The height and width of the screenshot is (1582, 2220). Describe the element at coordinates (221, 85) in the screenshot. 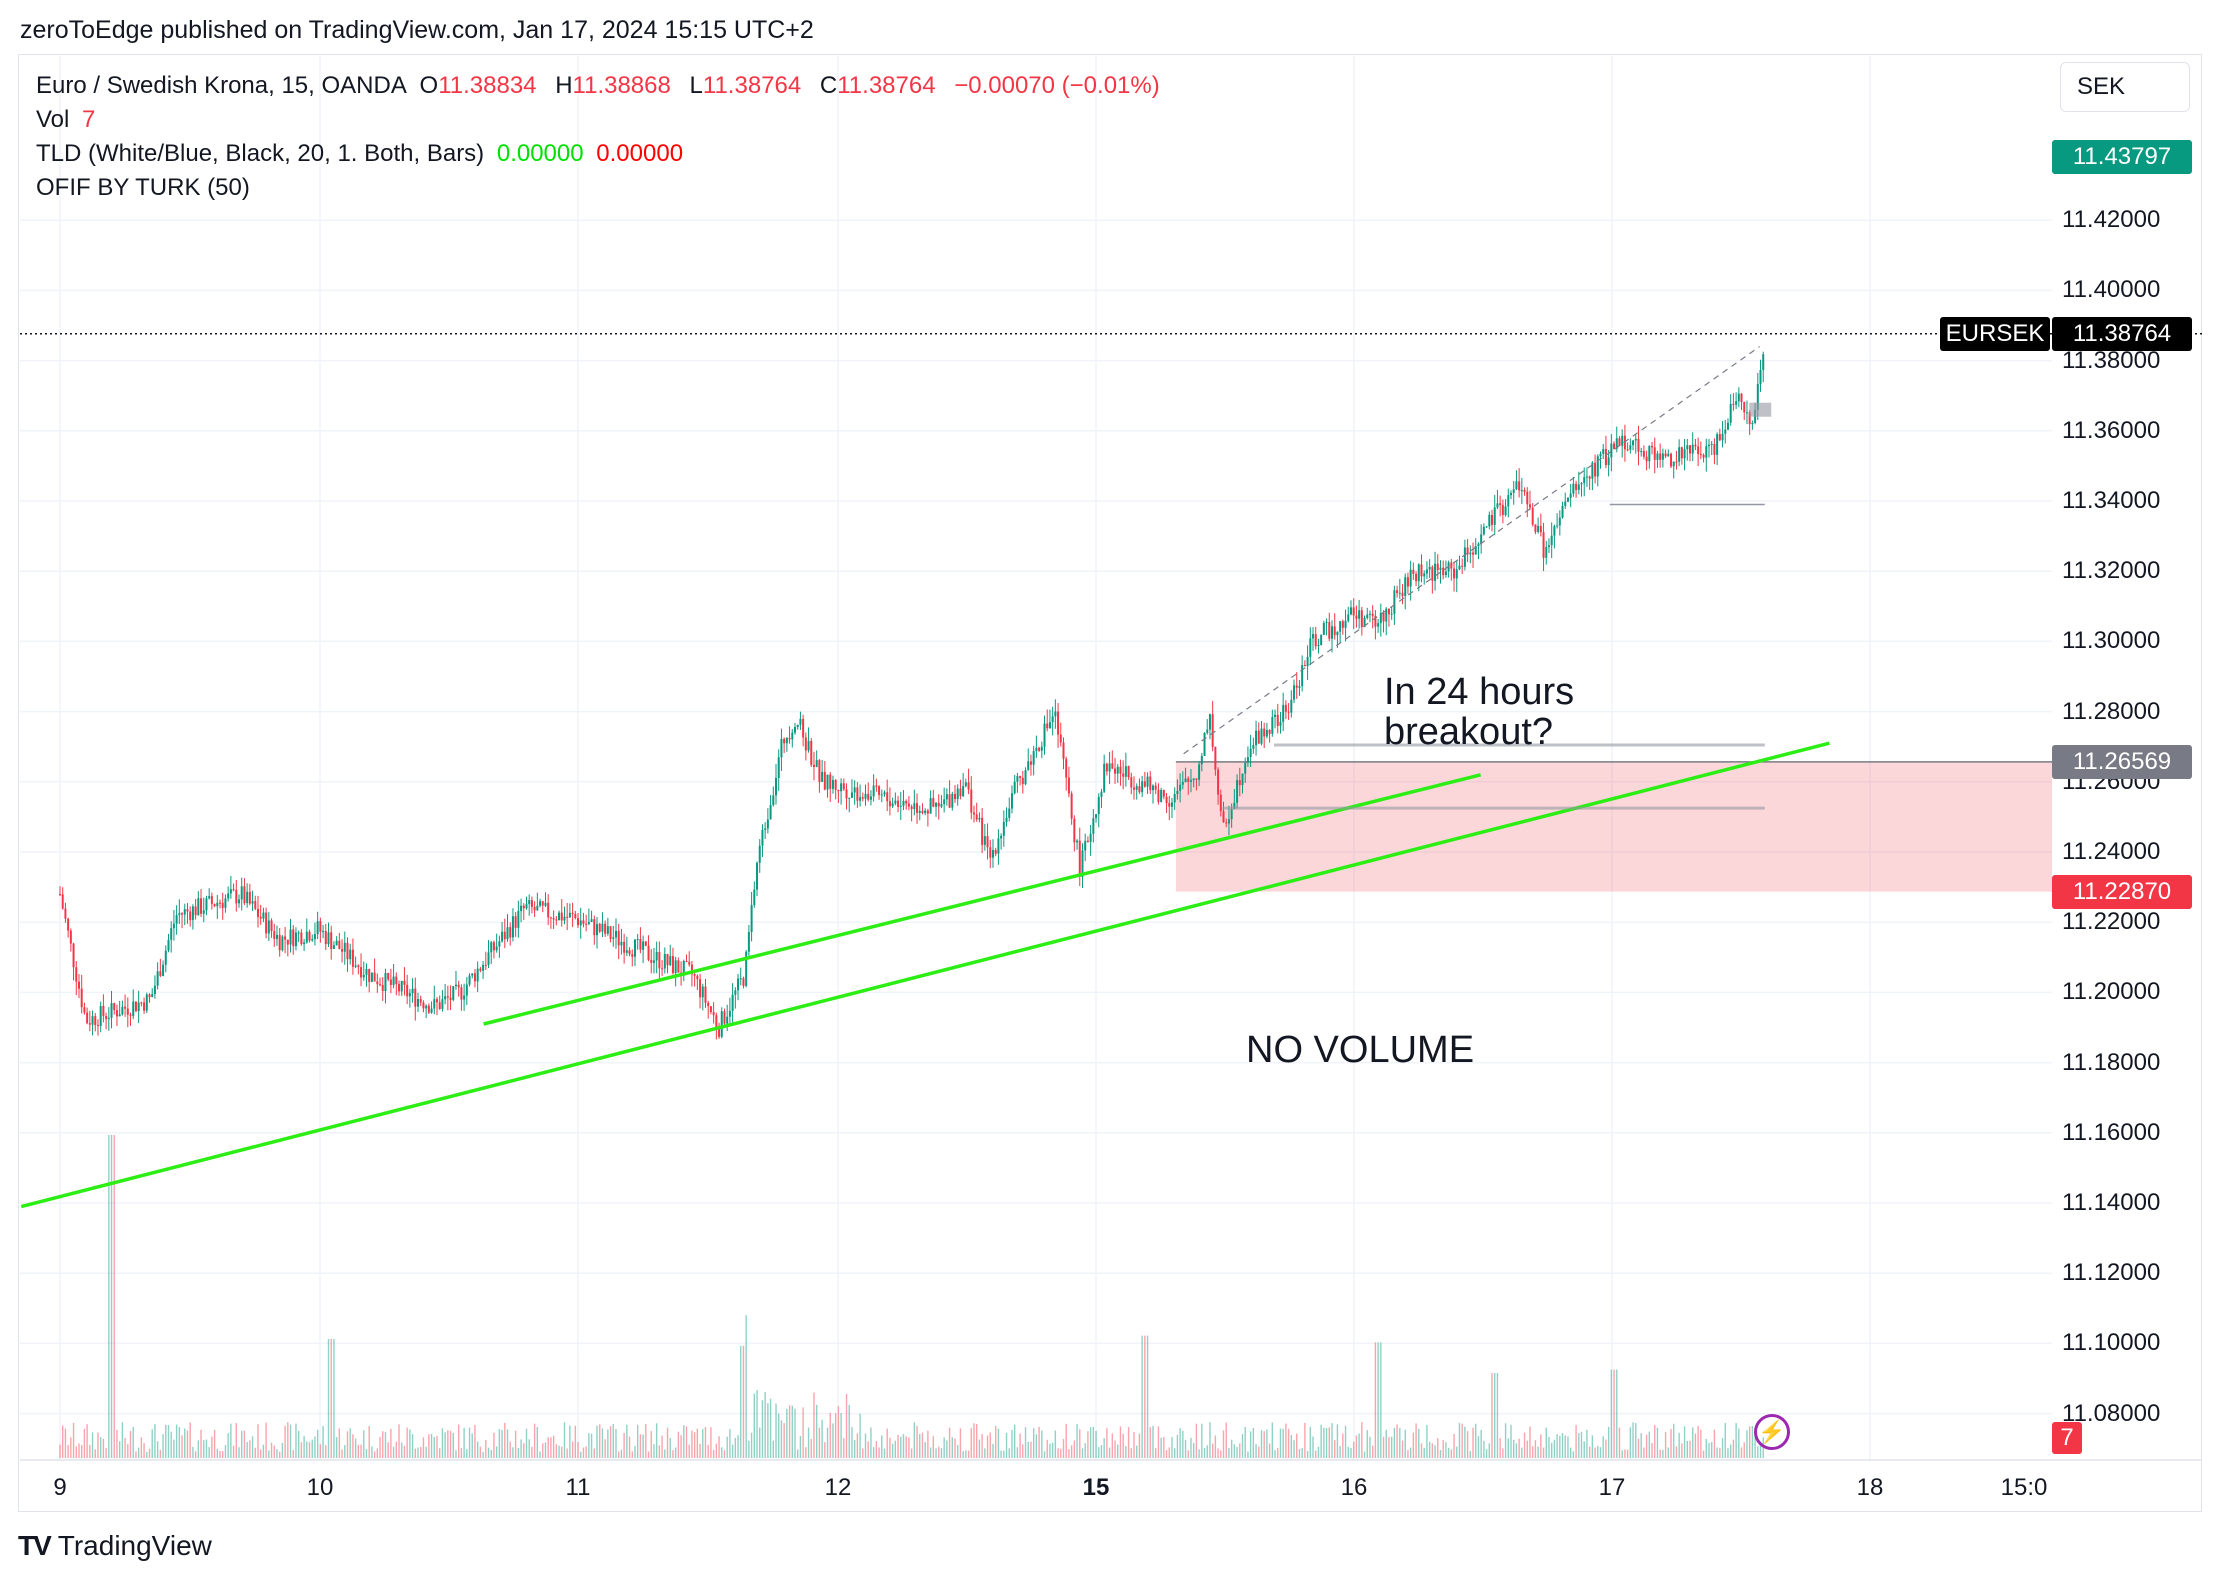

I see `symbol-name: Euro / Swedish Krona, 15, OANDA` at that location.